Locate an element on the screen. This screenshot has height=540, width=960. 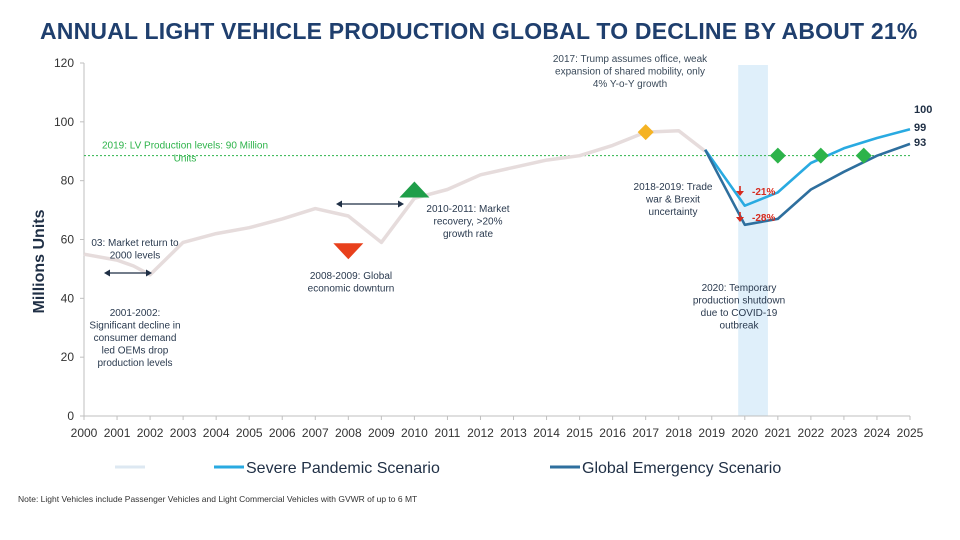
reference-line-label-line: 2019: LV Production levels: 90 Million is located at coordinates (185, 146).